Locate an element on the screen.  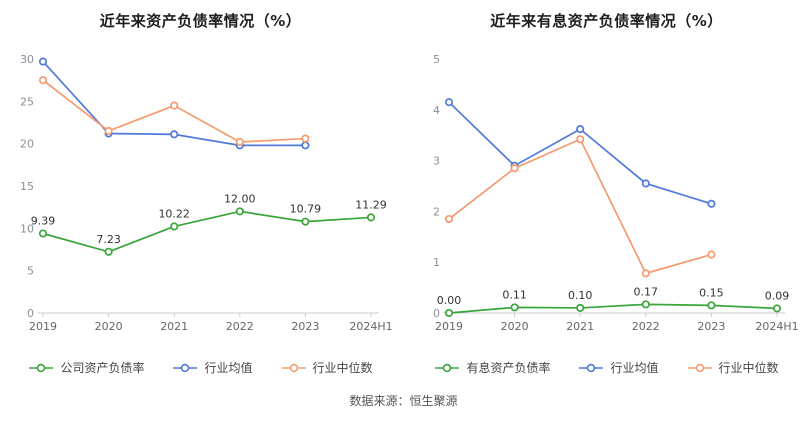
y-tick-label: 20 is located at coordinates (27, 144).